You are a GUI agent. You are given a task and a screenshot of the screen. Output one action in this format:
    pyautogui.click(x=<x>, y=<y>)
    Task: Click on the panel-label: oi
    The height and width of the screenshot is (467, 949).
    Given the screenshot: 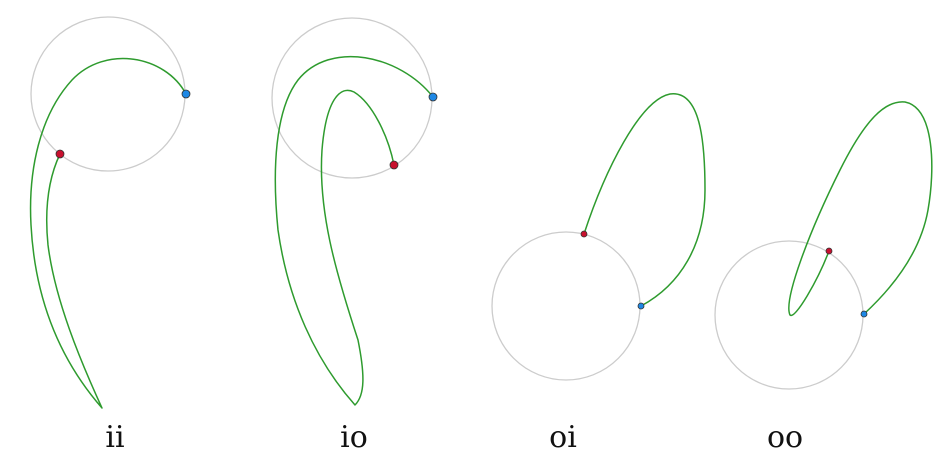 What is the action you would take?
    pyautogui.click(x=563, y=437)
    